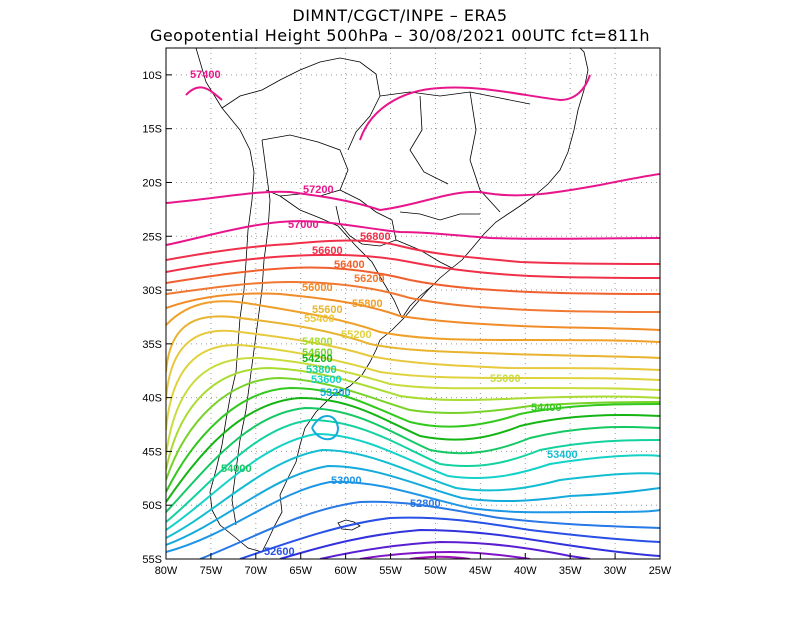 The width and height of the screenshot is (800, 618). What do you see at coordinates (303, 225) in the screenshot?
I see `contour-label-57000: 57000` at bounding box center [303, 225].